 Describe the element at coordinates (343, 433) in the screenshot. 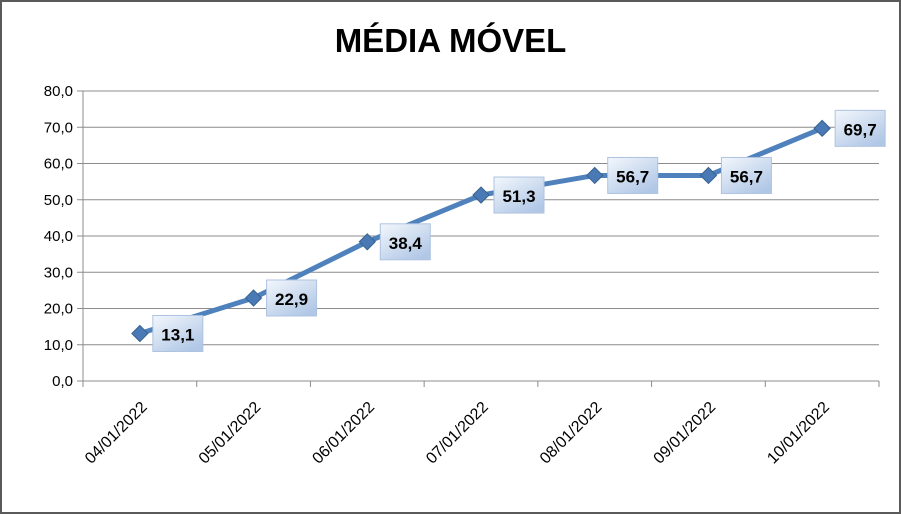

I see `x-tick-label: 06/01/2022` at that location.